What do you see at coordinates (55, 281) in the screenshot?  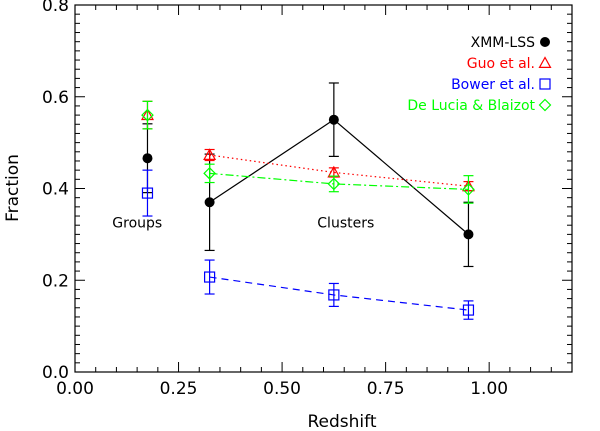 I see `y-tick-label: 0.2` at bounding box center [55, 281].